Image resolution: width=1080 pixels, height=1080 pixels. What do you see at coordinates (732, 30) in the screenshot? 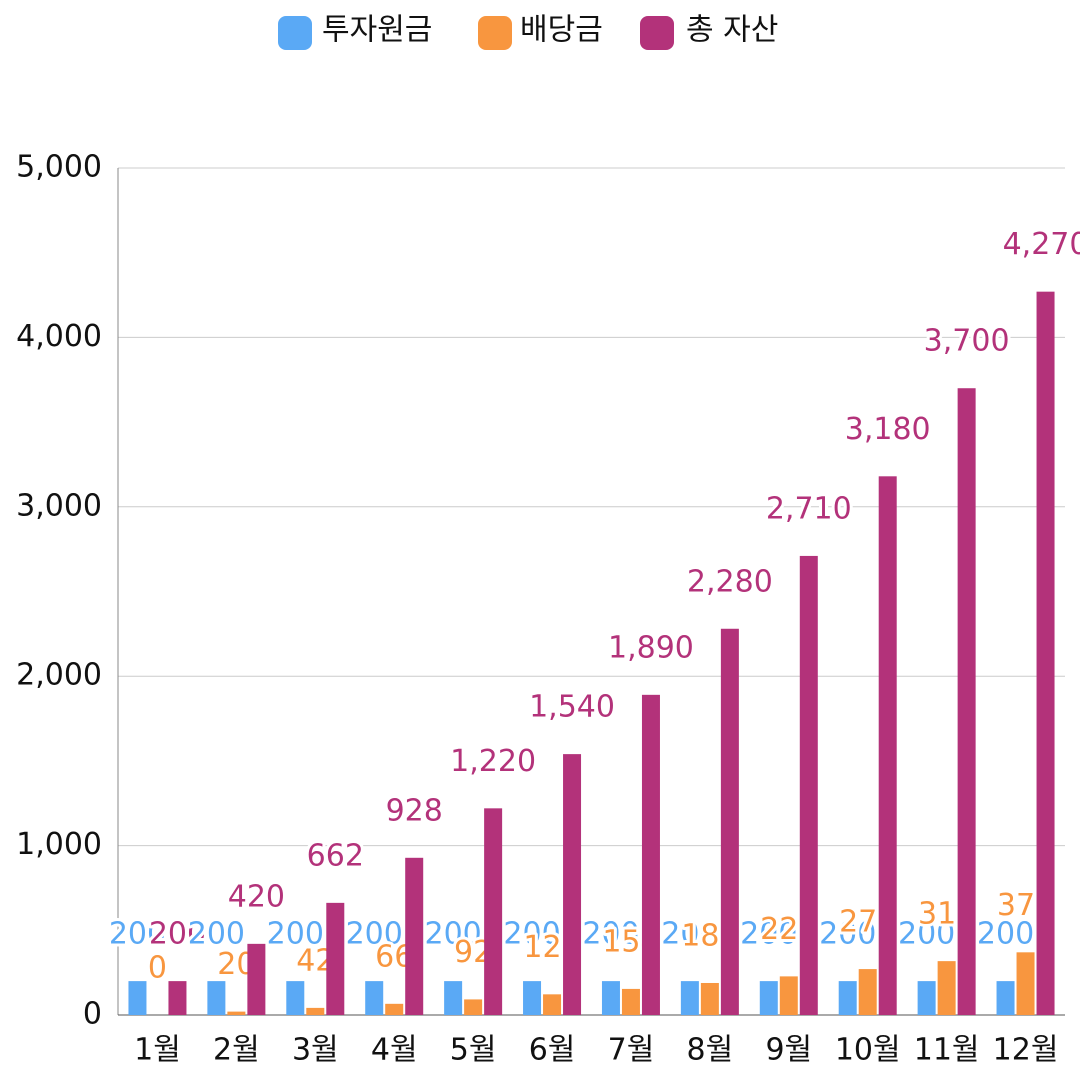
I see `legend-label: 총 자산` at bounding box center [732, 30].